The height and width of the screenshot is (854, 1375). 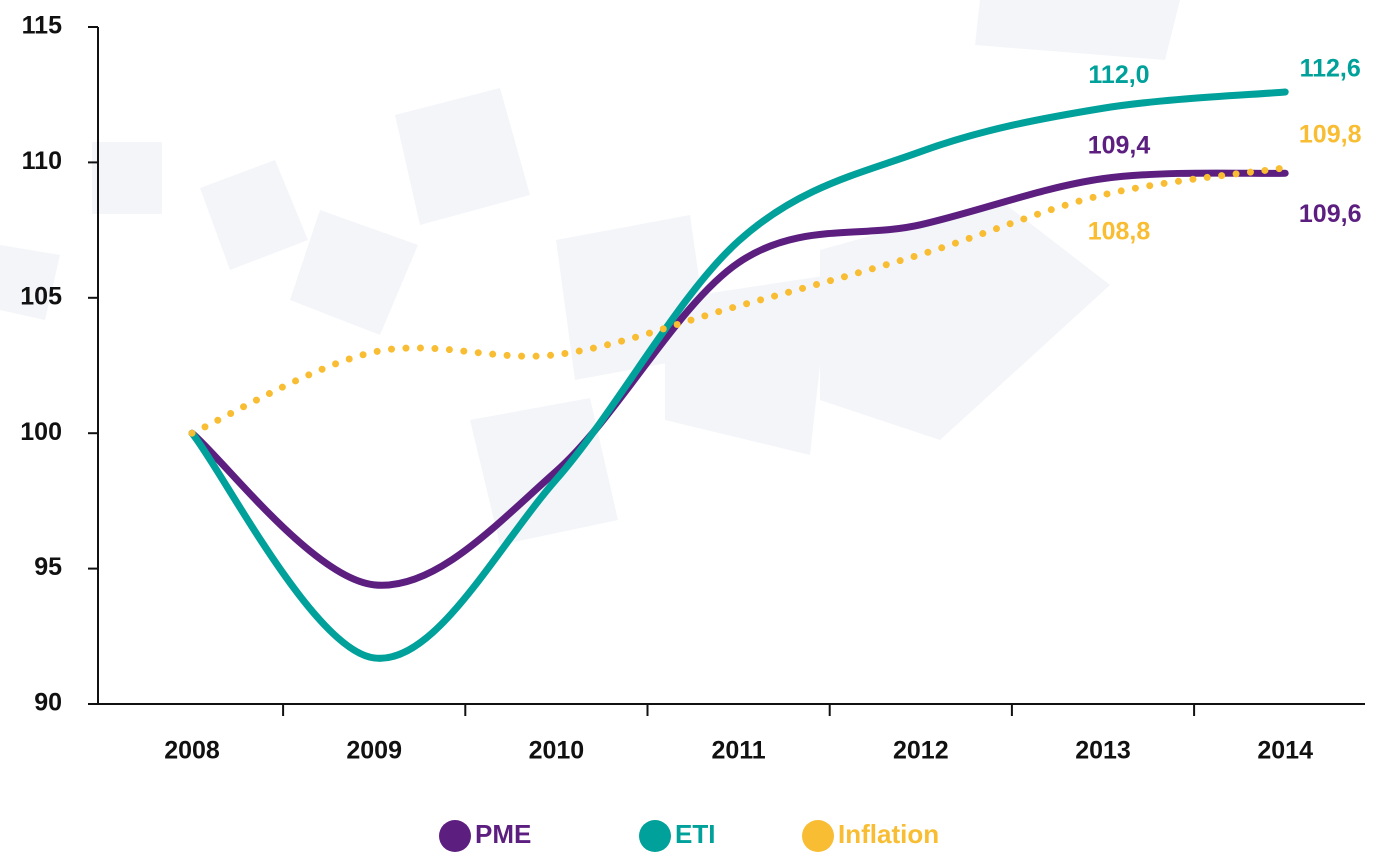 I want to click on x-tick-label: 2013, so click(x=1103, y=751).